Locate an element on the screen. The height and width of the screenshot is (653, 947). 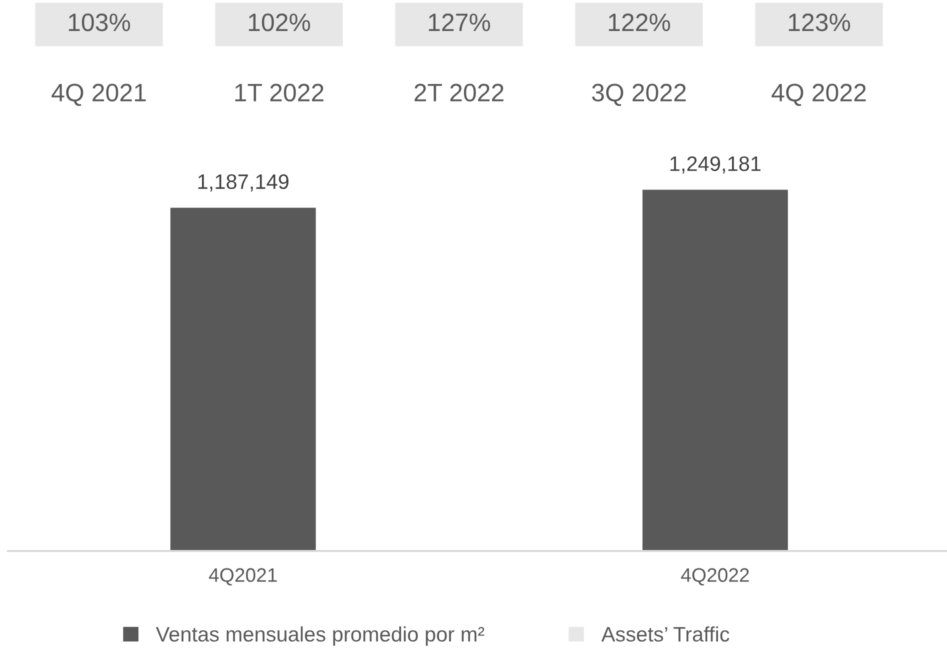
x-tick-label: 4Q2022 is located at coordinates (715, 577).